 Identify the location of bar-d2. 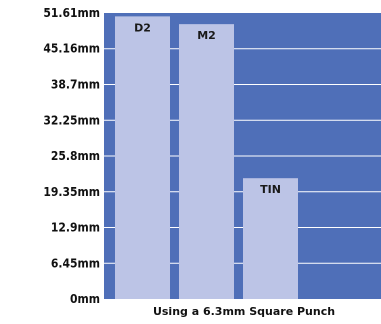
(142, 158).